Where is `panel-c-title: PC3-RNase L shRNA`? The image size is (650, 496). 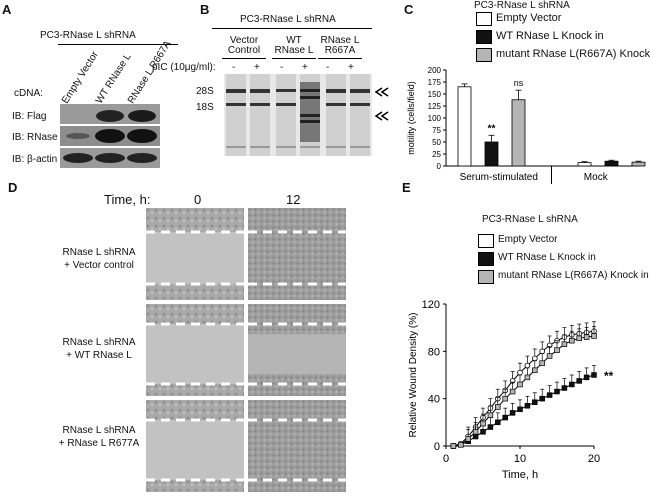 panel-c-title: PC3-RNase L shRNA is located at coordinates (522, 5).